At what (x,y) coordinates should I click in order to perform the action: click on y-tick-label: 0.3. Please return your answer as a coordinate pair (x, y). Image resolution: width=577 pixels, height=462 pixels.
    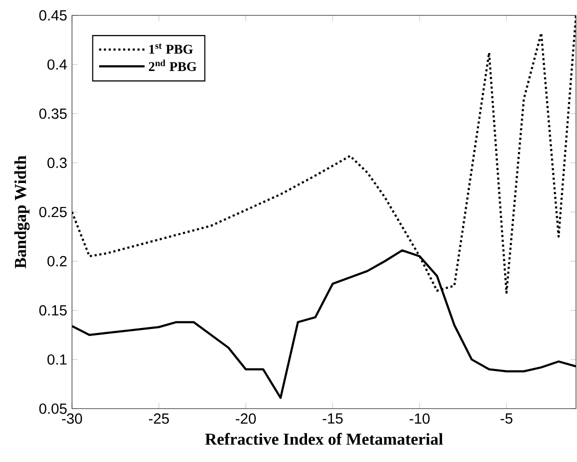
    Looking at the image, I should click on (57, 163).